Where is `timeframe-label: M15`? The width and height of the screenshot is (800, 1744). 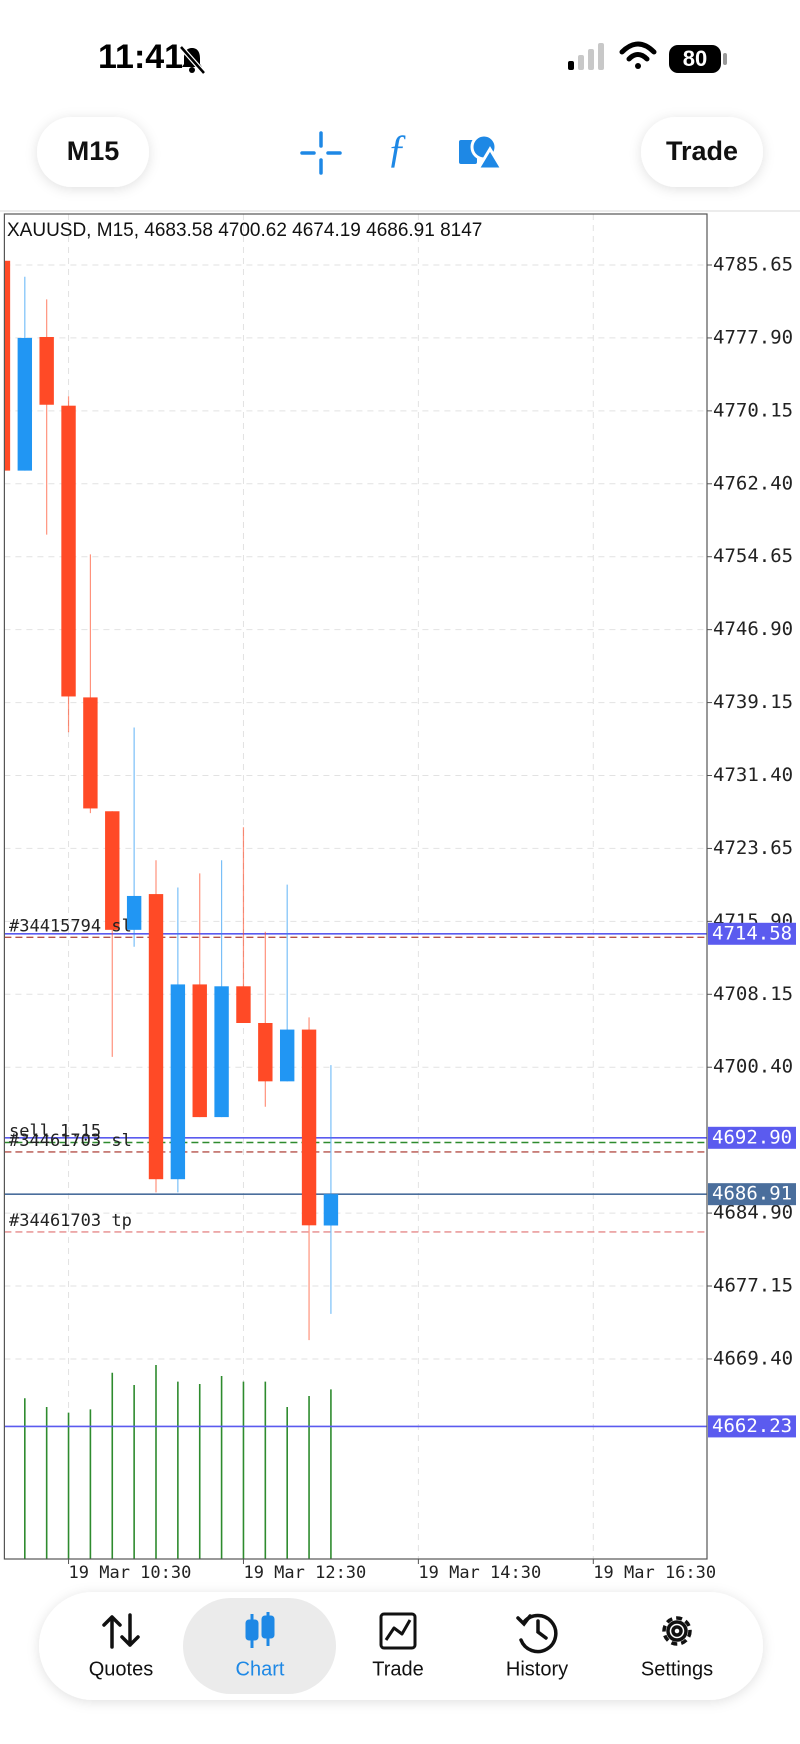 timeframe-label: M15 is located at coordinates (93, 151).